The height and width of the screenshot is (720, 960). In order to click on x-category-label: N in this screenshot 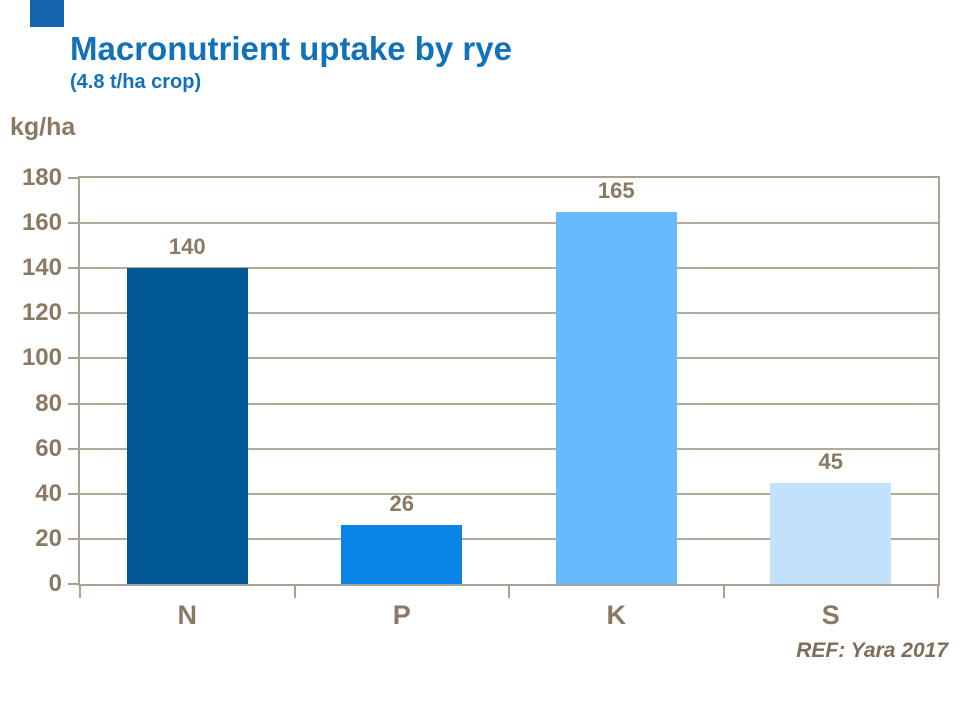, I will do `click(187, 615)`.